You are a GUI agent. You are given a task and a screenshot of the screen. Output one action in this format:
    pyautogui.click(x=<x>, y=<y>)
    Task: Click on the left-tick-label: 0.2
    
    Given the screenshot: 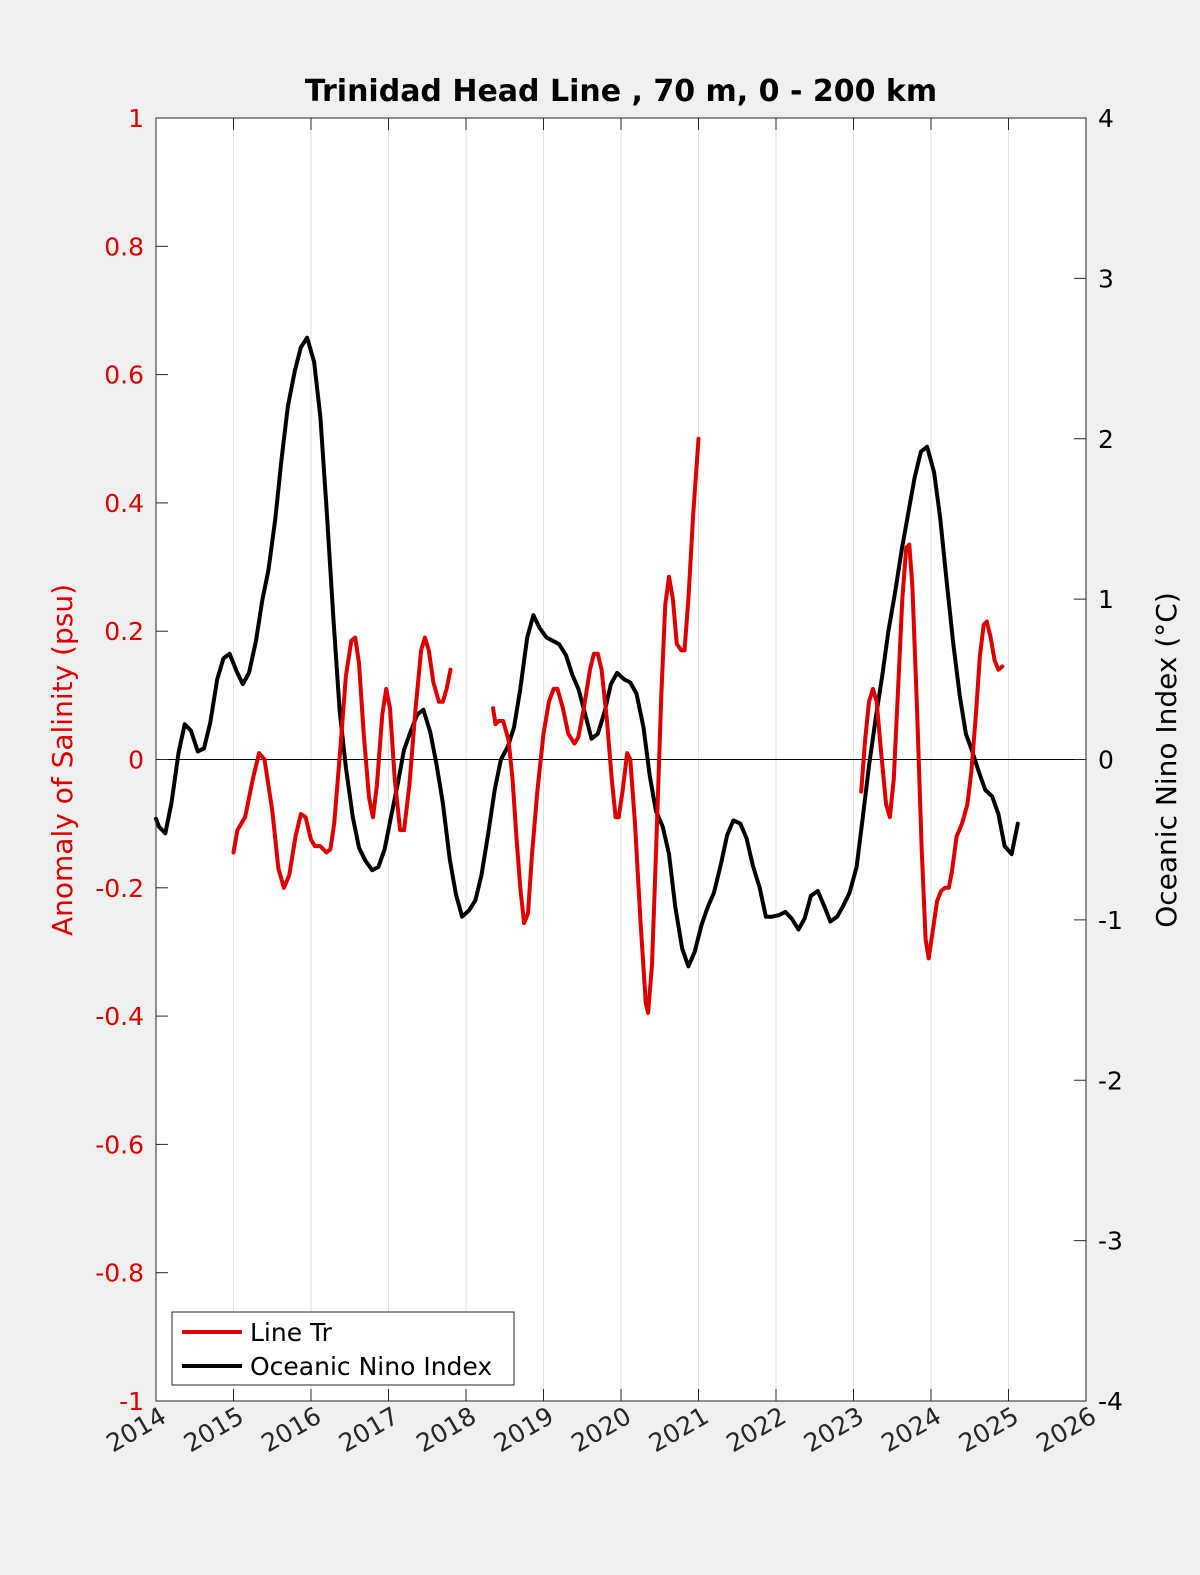 What is the action you would take?
    pyautogui.click(x=124, y=631)
    